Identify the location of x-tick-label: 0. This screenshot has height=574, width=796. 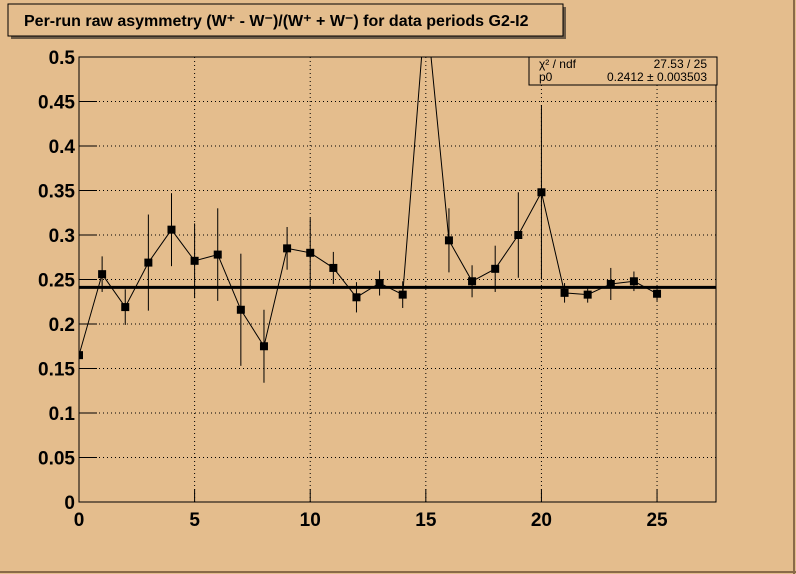
(79, 520).